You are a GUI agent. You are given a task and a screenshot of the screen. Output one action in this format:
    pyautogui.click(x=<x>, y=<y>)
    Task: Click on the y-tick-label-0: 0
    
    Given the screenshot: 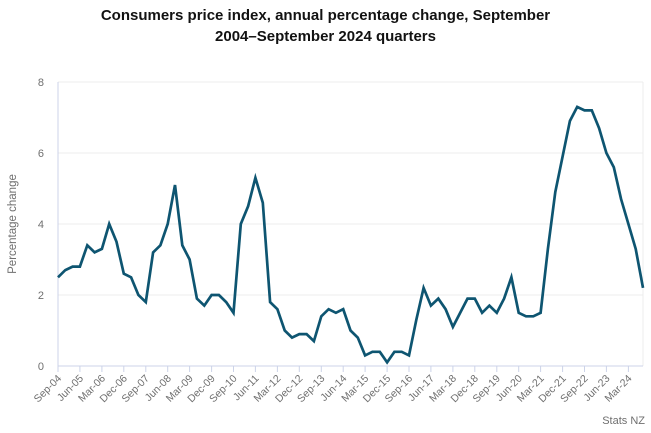 What is the action you would take?
    pyautogui.click(x=41, y=367)
    